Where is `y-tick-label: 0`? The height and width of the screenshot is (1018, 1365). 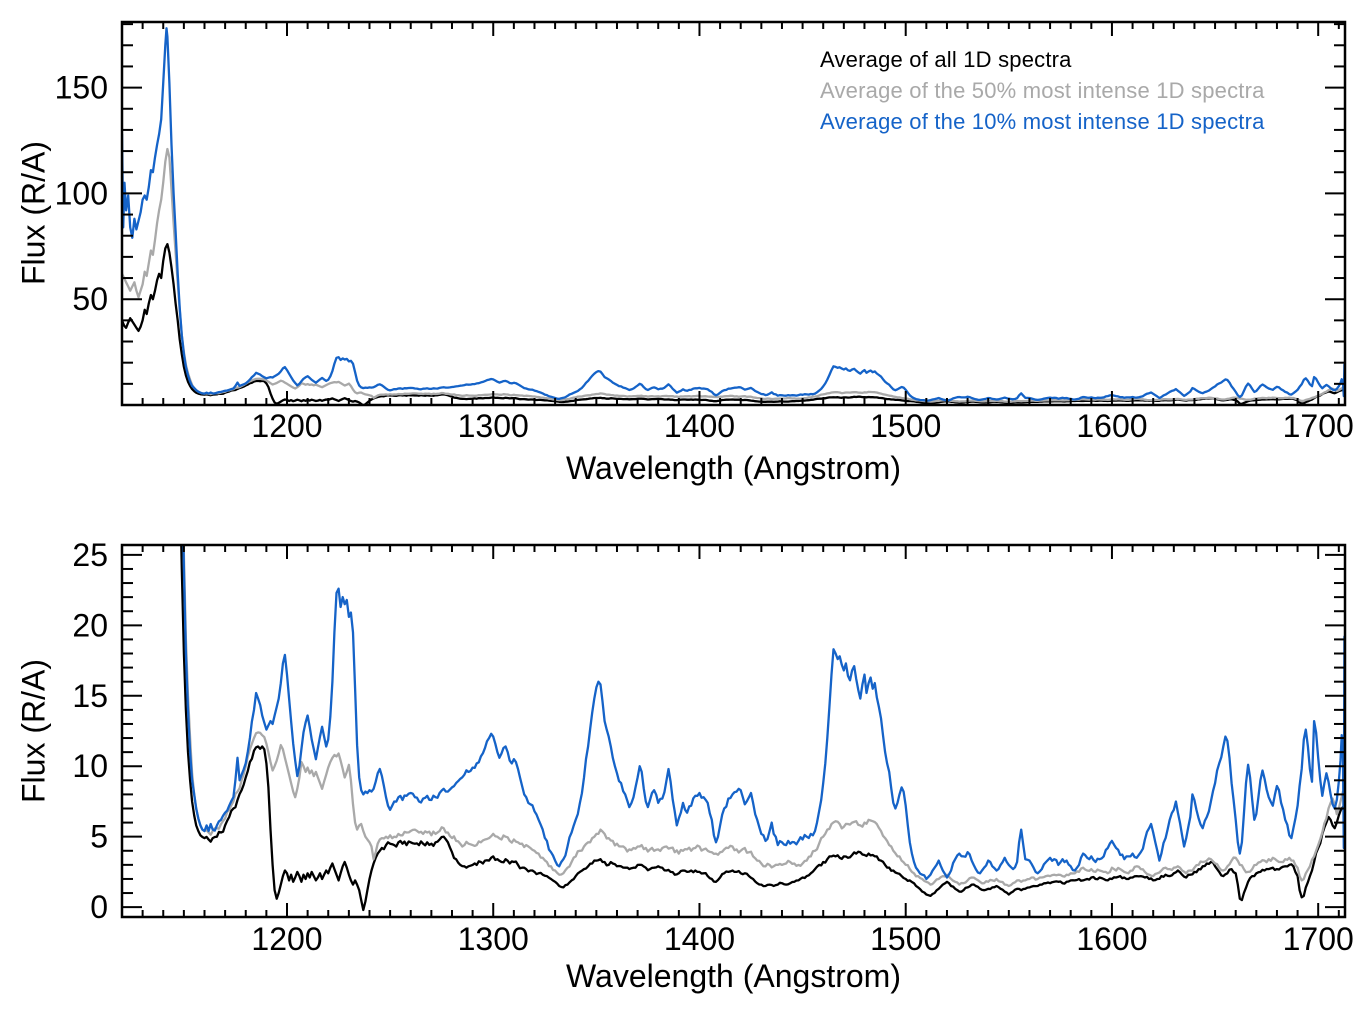
y-tick-label: 0 is located at coordinates (99, 907).